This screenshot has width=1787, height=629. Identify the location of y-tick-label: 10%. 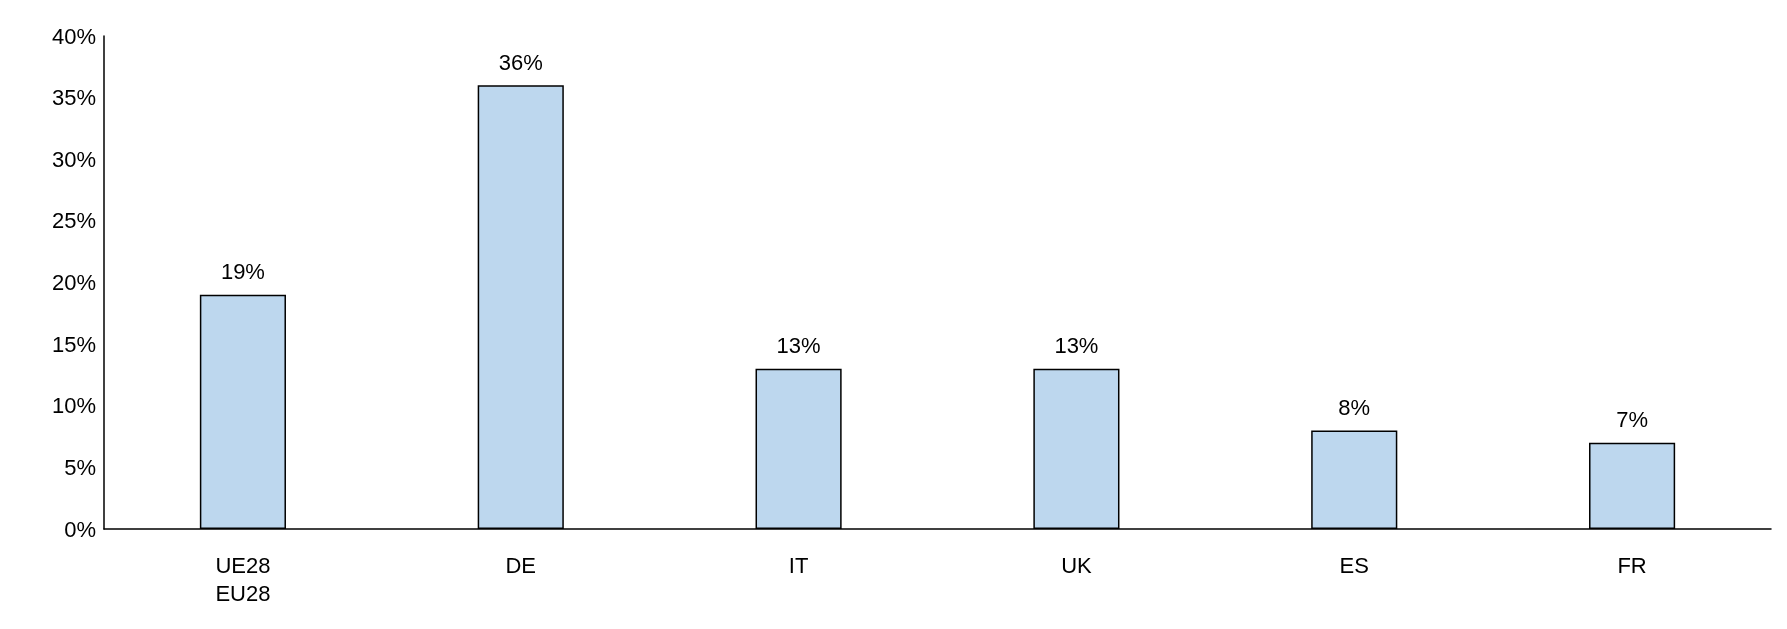
(73, 406).